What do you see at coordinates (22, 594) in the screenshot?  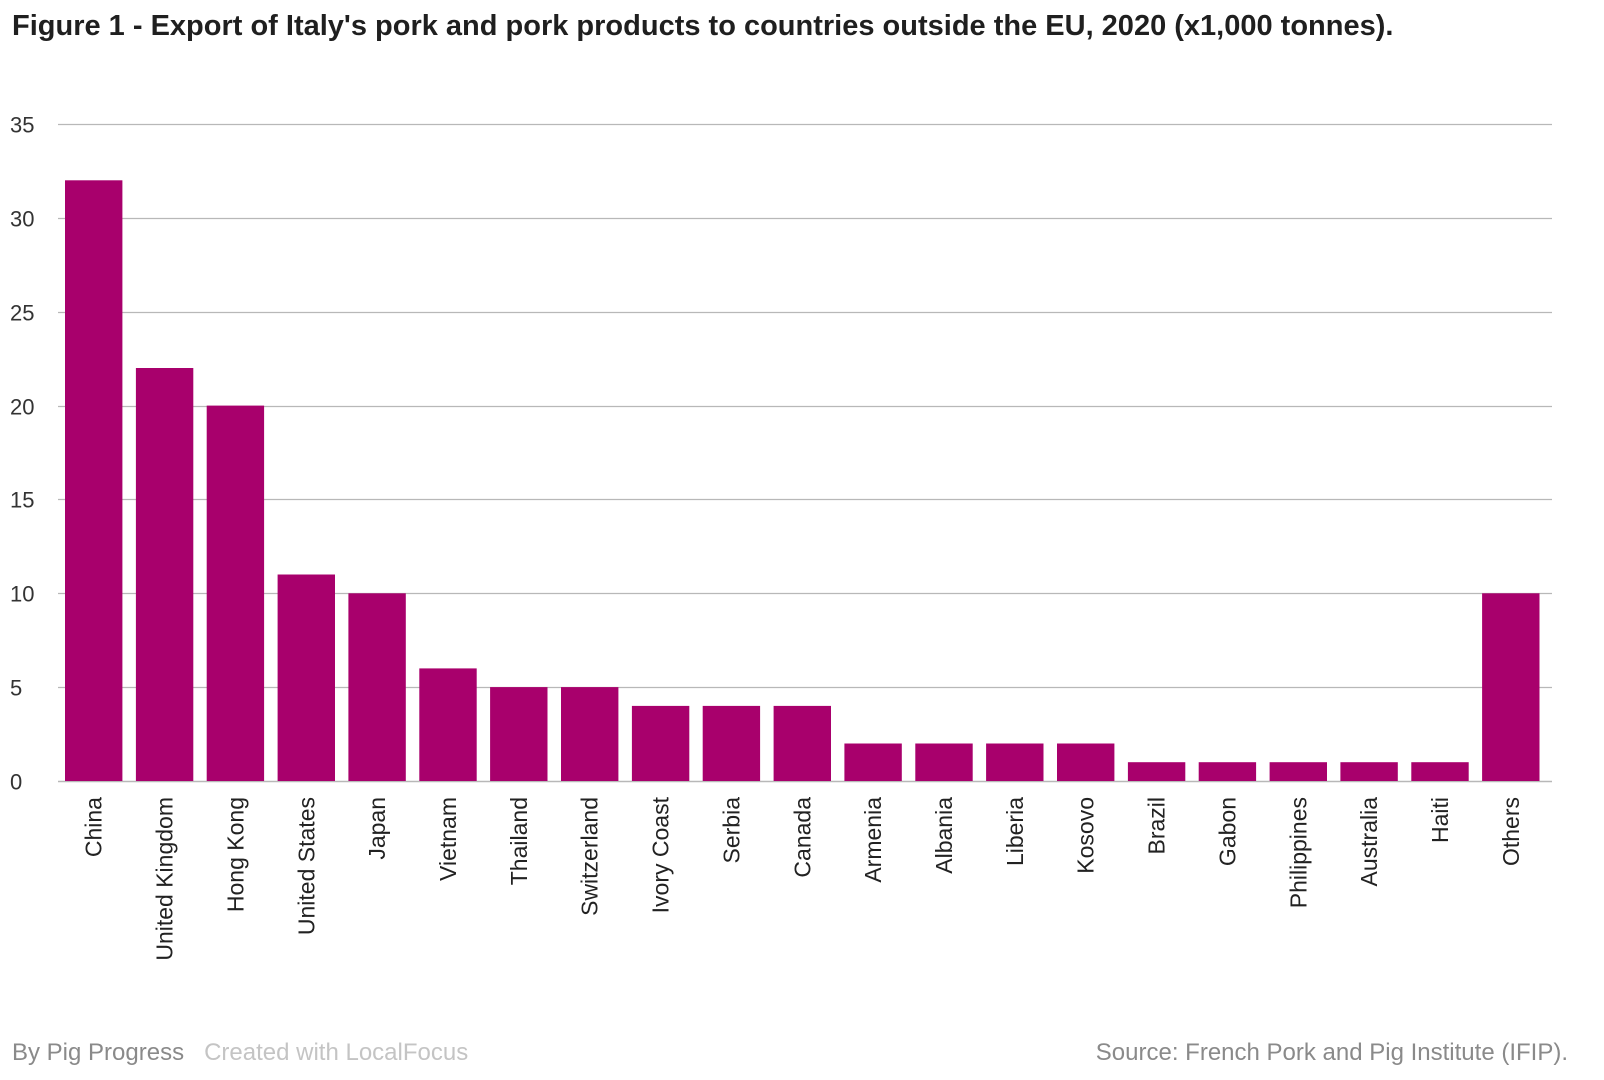 I see `y-tick-label: 10` at bounding box center [22, 594].